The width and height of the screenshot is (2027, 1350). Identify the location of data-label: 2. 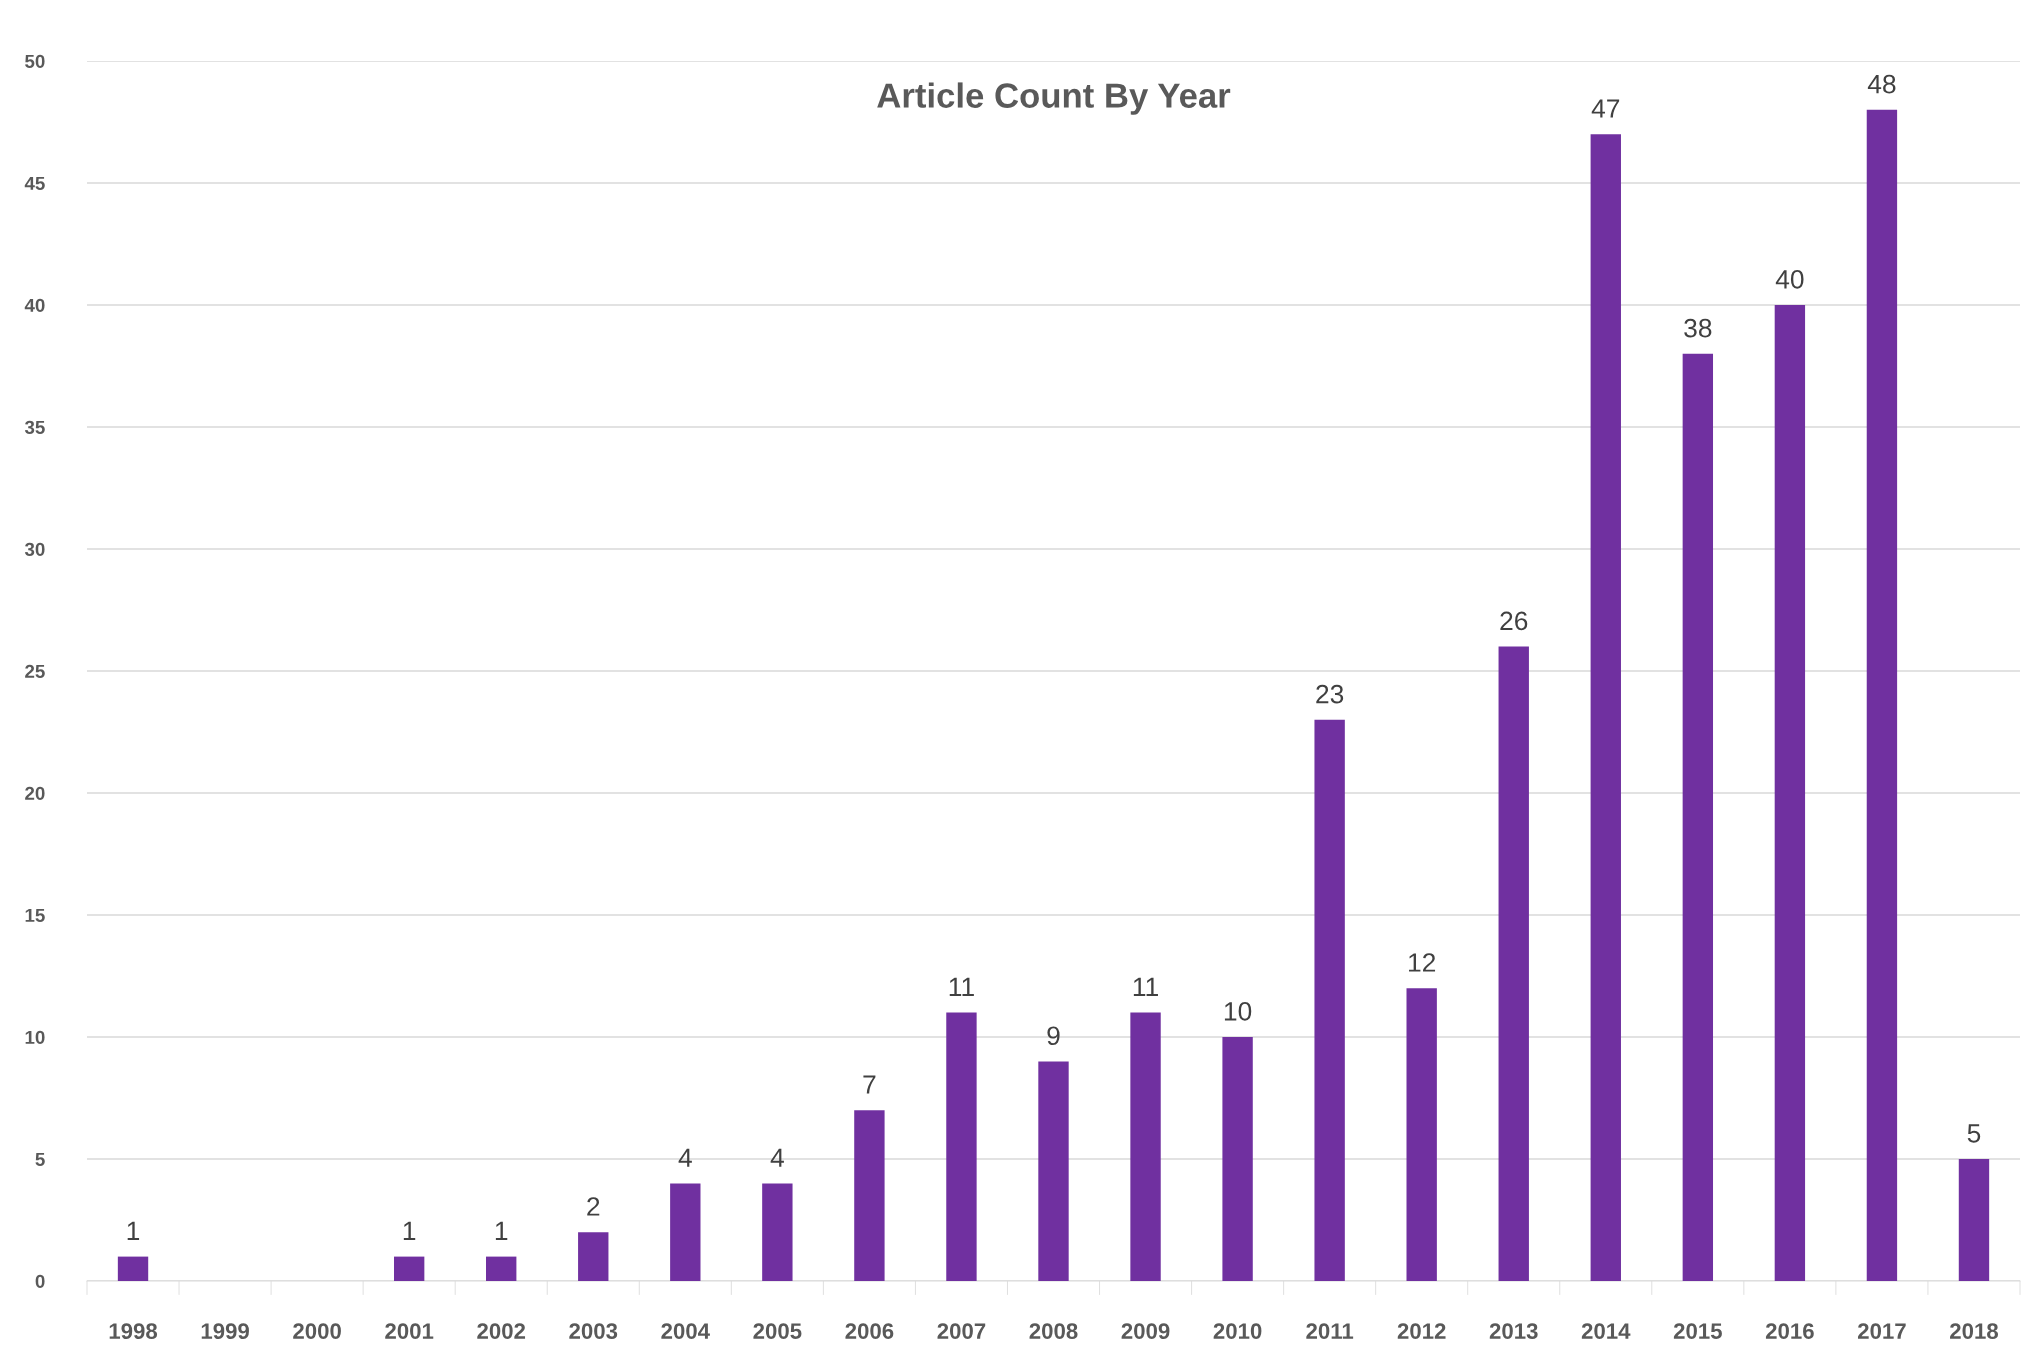
(593, 1206).